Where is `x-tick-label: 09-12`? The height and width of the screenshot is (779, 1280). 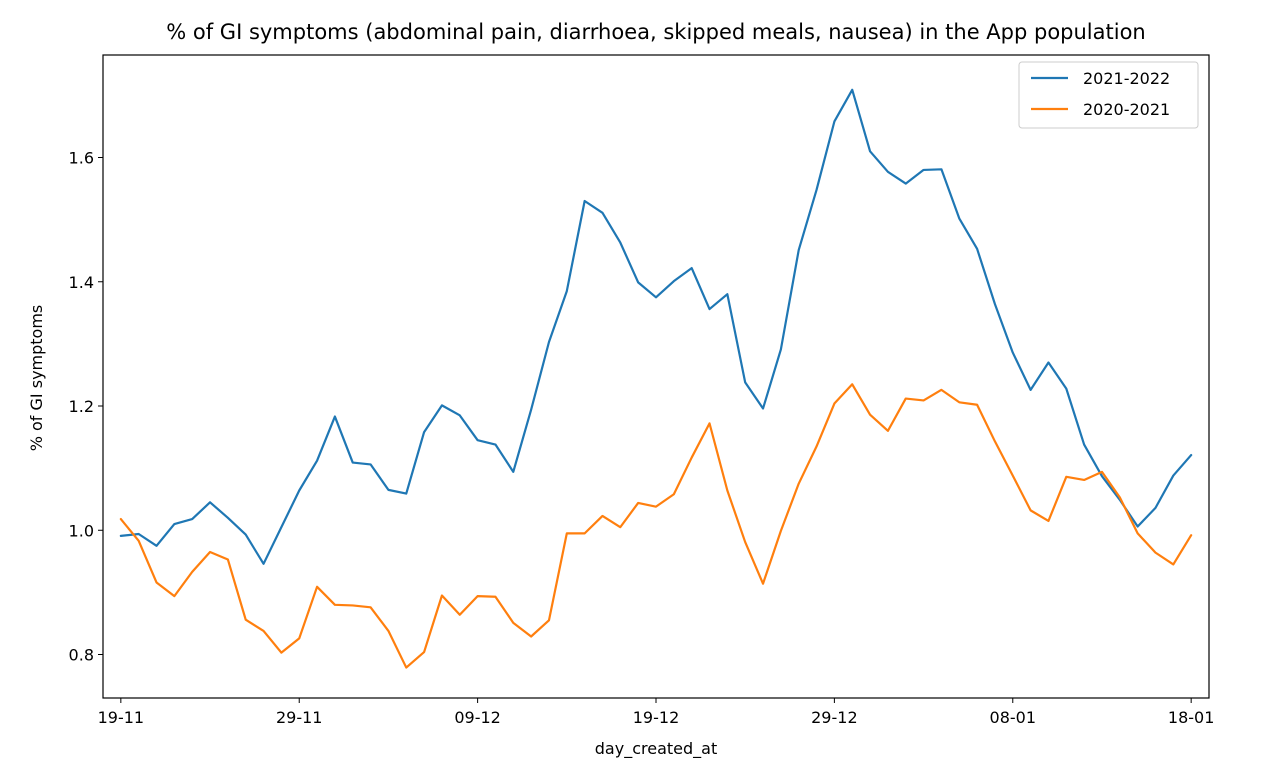
x-tick-label: 09-12 is located at coordinates (477, 717).